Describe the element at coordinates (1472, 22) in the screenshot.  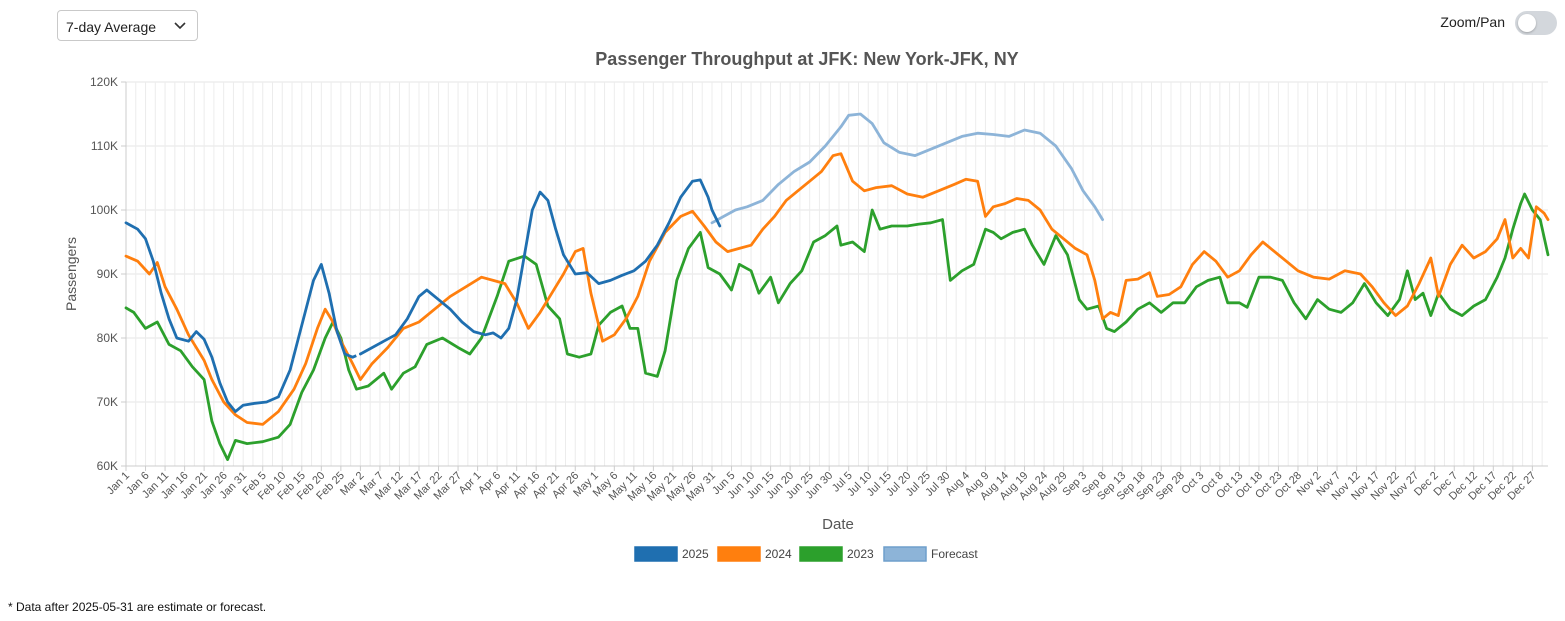
I see `zoom-pan-label: Zoom/Pan` at that location.